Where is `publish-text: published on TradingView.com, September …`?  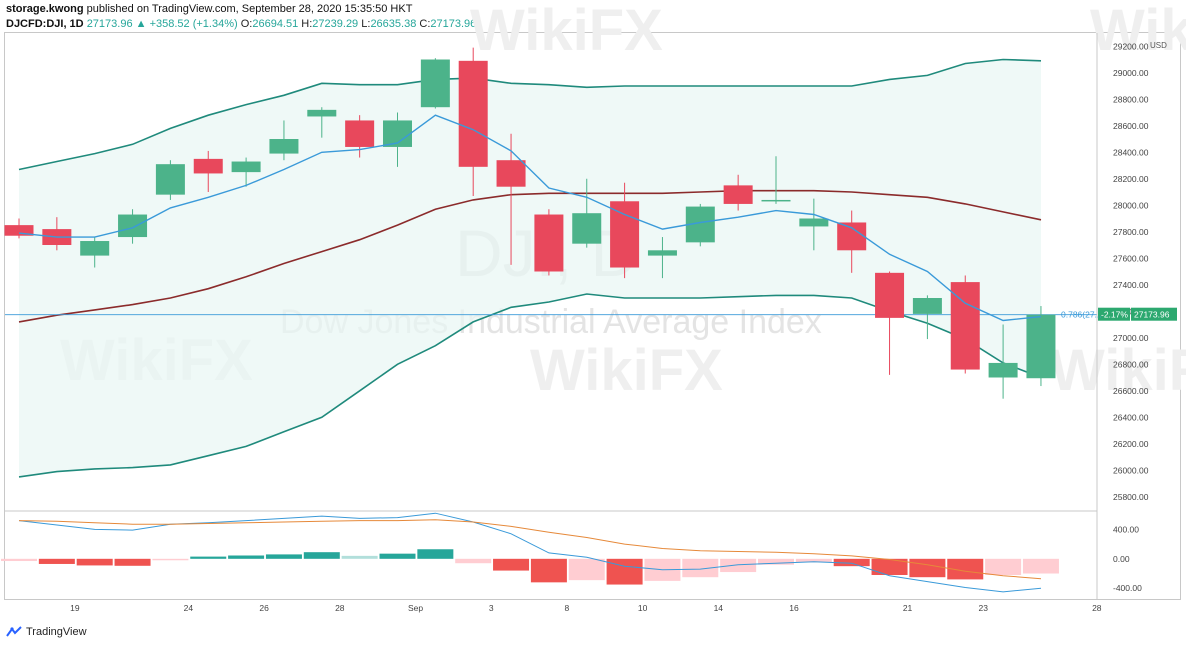
publish-text: published on TradingView.com, September … is located at coordinates (248, 9).